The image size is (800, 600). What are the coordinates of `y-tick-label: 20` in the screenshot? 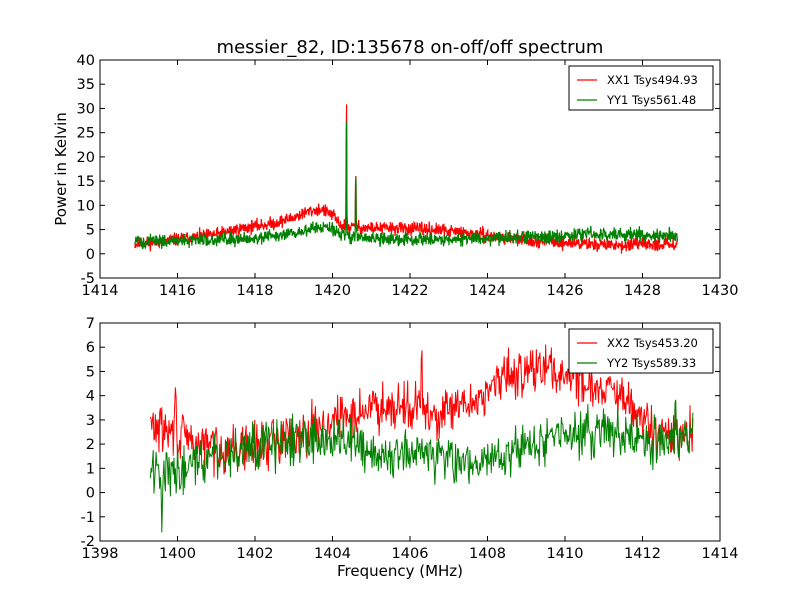 It's located at (86, 158).